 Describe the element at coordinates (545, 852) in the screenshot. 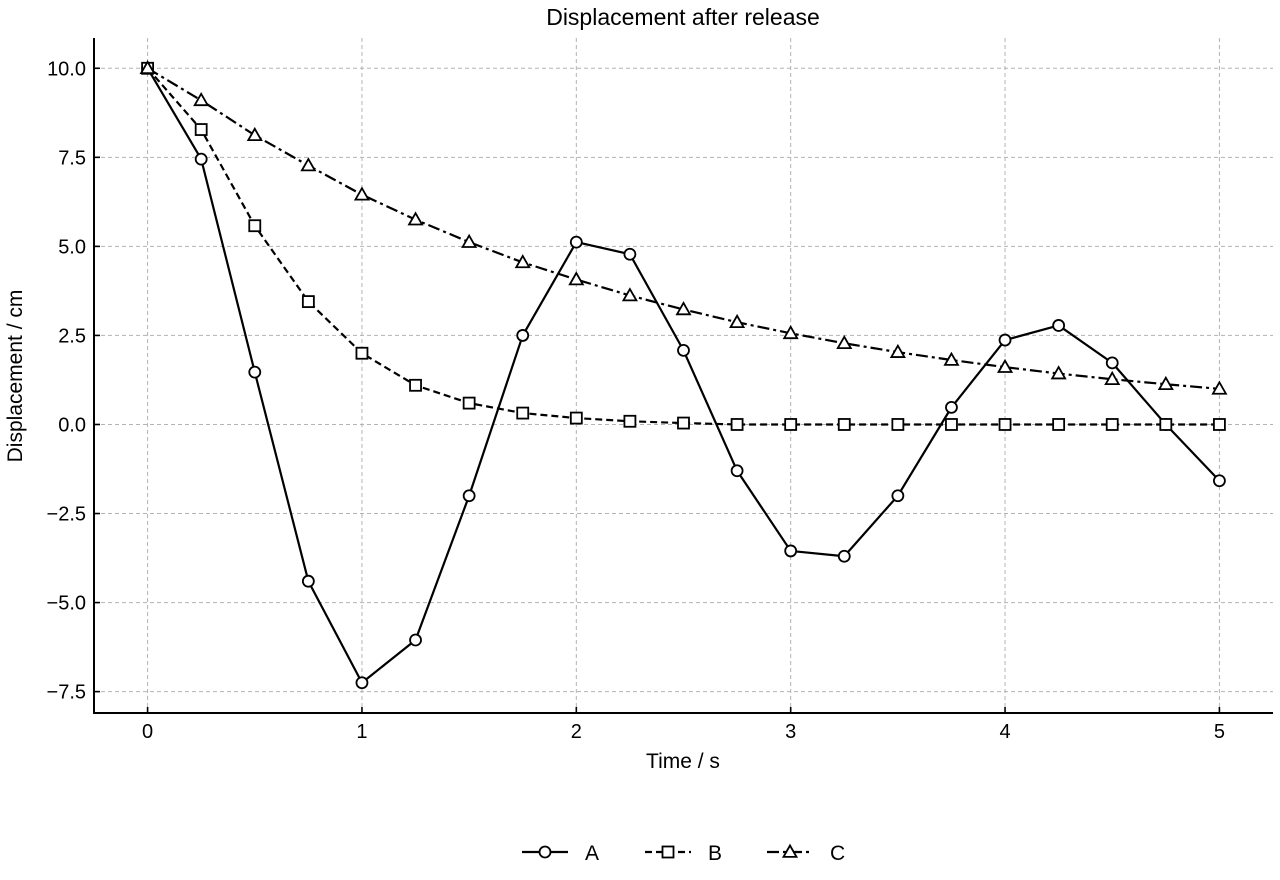

I see `legend-marker-A` at that location.